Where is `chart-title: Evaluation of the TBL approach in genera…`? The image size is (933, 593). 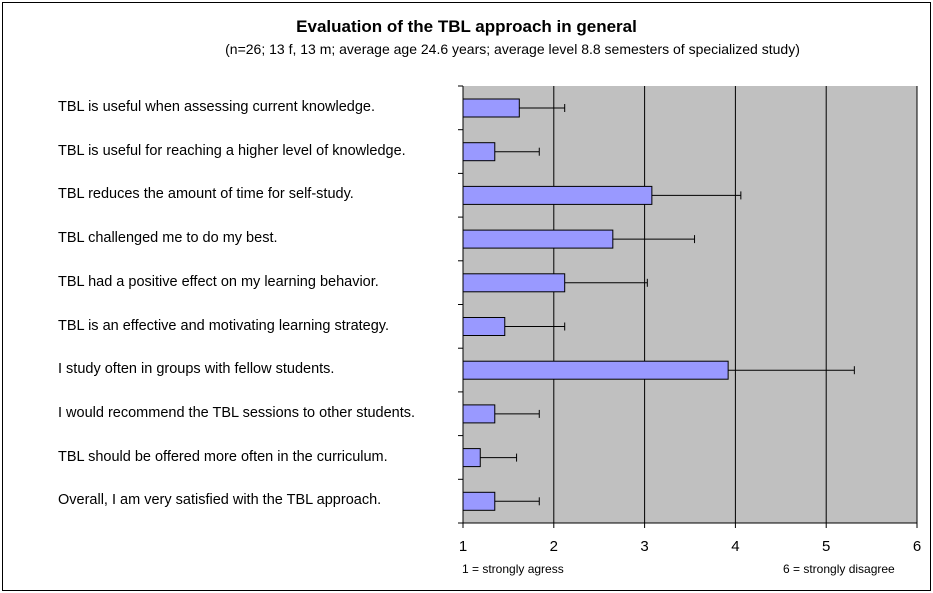
chart-title: Evaluation of the TBL approach in genera… is located at coordinates (466, 26).